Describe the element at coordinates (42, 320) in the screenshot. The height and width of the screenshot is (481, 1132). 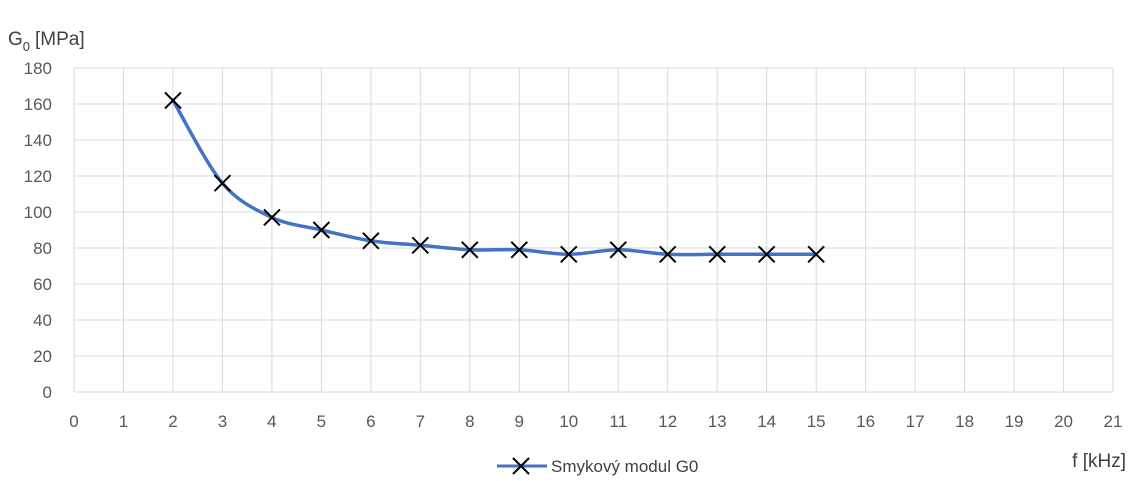
I see `y-tick-label: 40` at that location.